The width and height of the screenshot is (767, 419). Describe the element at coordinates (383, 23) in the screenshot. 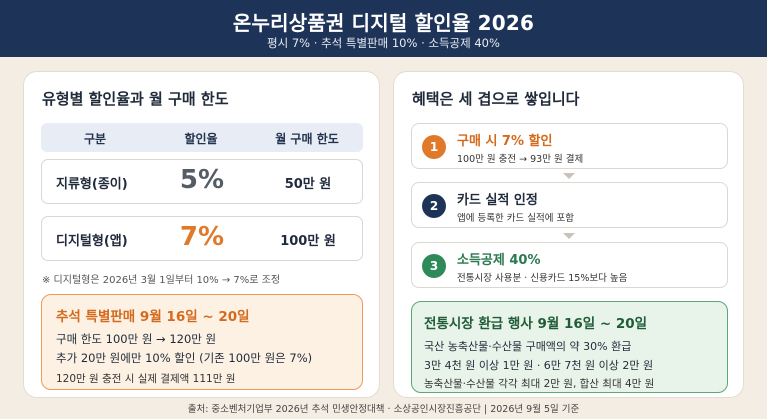

I see `page-title: 온누리상품권 디지털 할인율 2026` at that location.